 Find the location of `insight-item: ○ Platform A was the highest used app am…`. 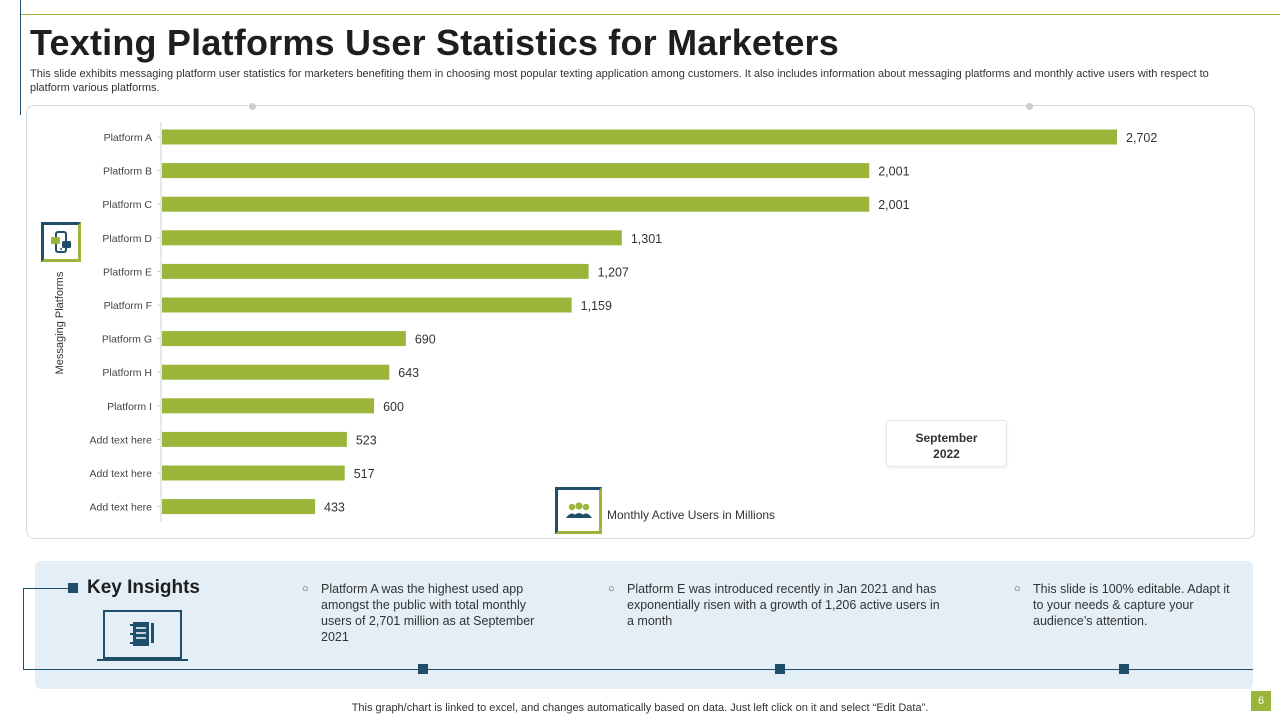

insight-item: ○ Platform A was the highest used app am… is located at coordinates (427, 613).